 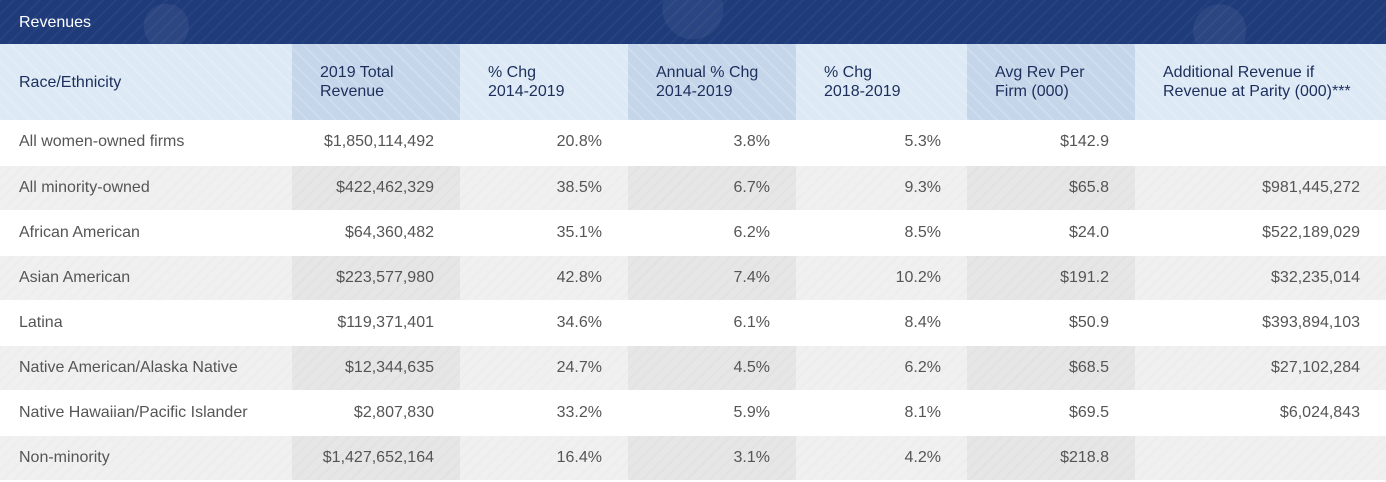 I want to click on header-label-line: Revenue at Parity (000)***, so click(x=1257, y=91).